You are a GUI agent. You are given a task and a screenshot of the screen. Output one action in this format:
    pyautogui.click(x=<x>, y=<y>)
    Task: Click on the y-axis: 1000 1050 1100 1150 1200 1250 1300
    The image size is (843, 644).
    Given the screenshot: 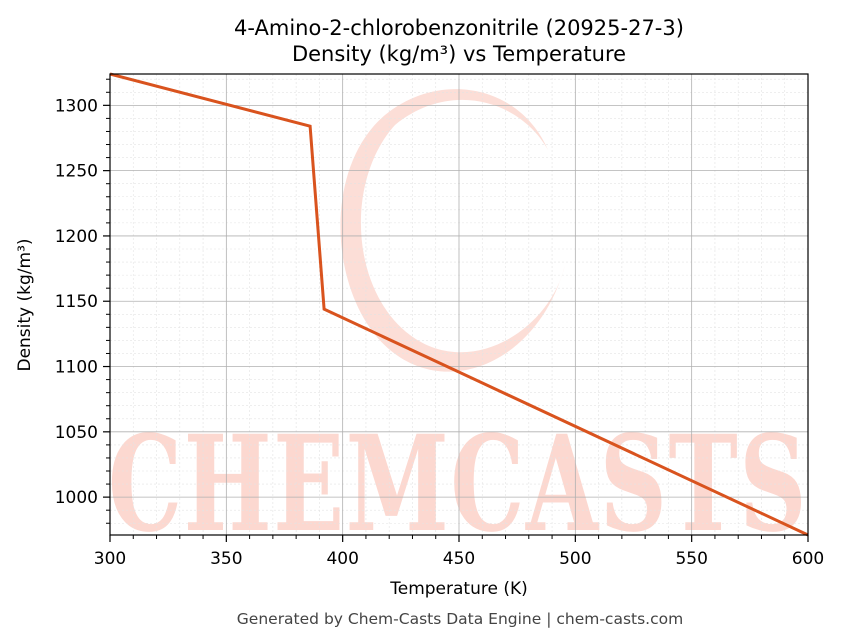 What is the action you would take?
    pyautogui.click(x=82, y=301)
    